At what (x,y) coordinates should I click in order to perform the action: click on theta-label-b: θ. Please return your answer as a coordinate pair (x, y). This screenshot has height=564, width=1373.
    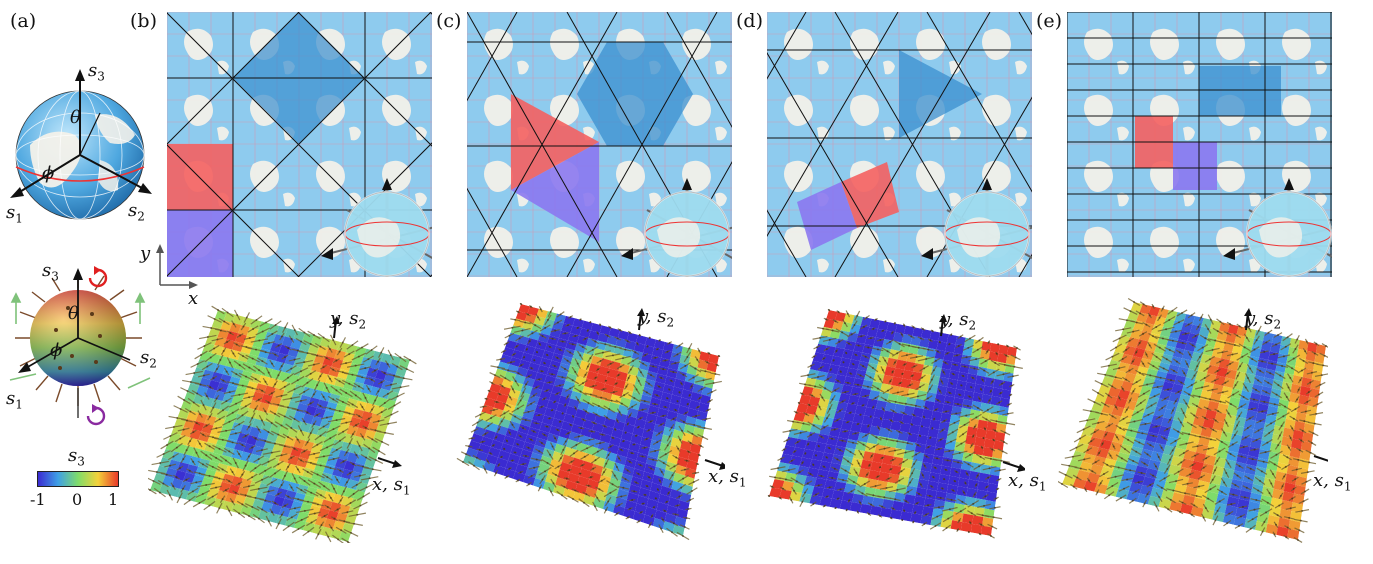
    Looking at the image, I should click on (73, 313).